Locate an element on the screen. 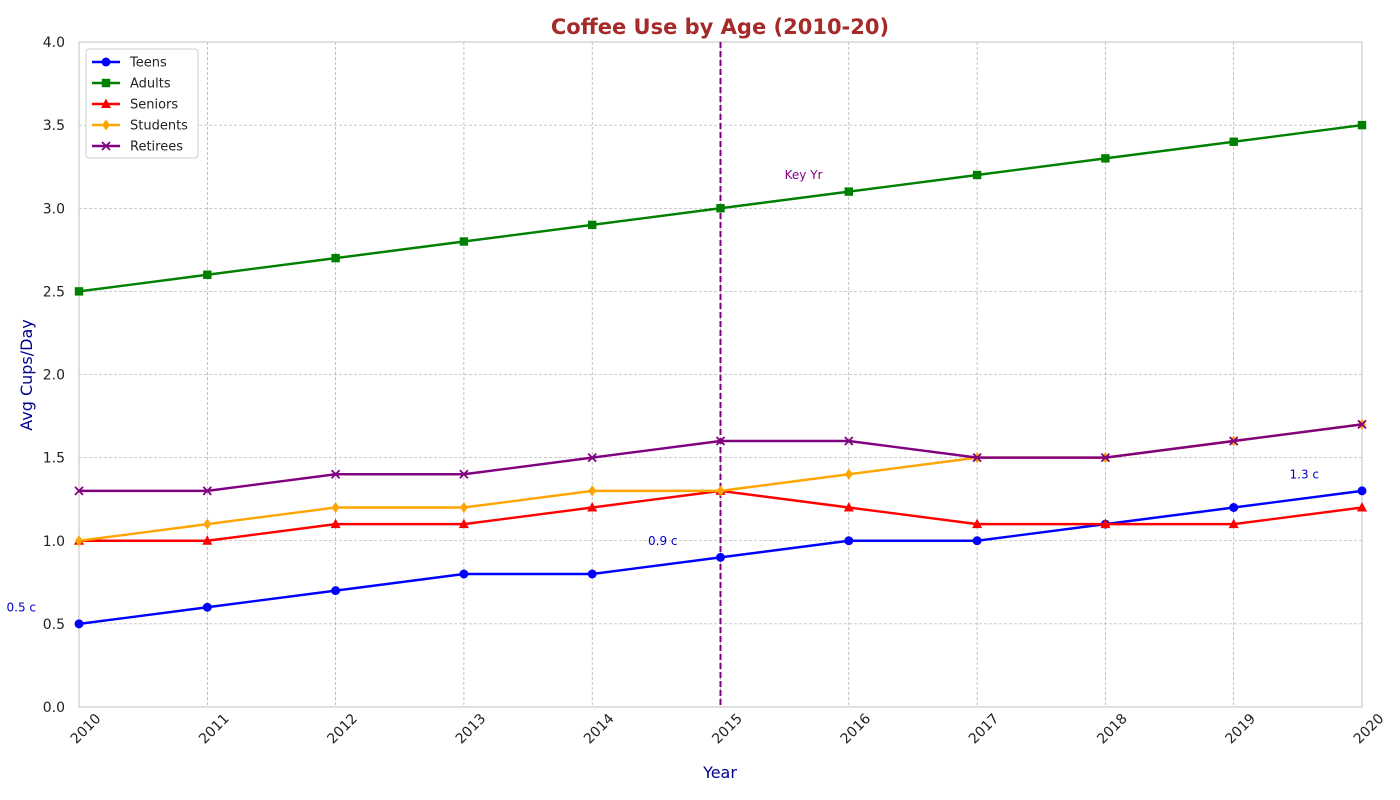 This screenshot has height=800, width=1400. key-year-label: Key Yr is located at coordinates (804, 175).